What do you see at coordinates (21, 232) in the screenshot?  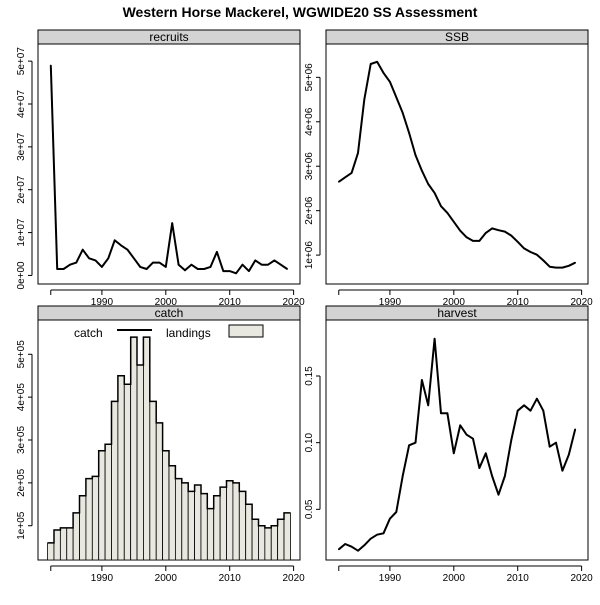 I see `y-tick-label: 1e+07` at bounding box center [21, 232].